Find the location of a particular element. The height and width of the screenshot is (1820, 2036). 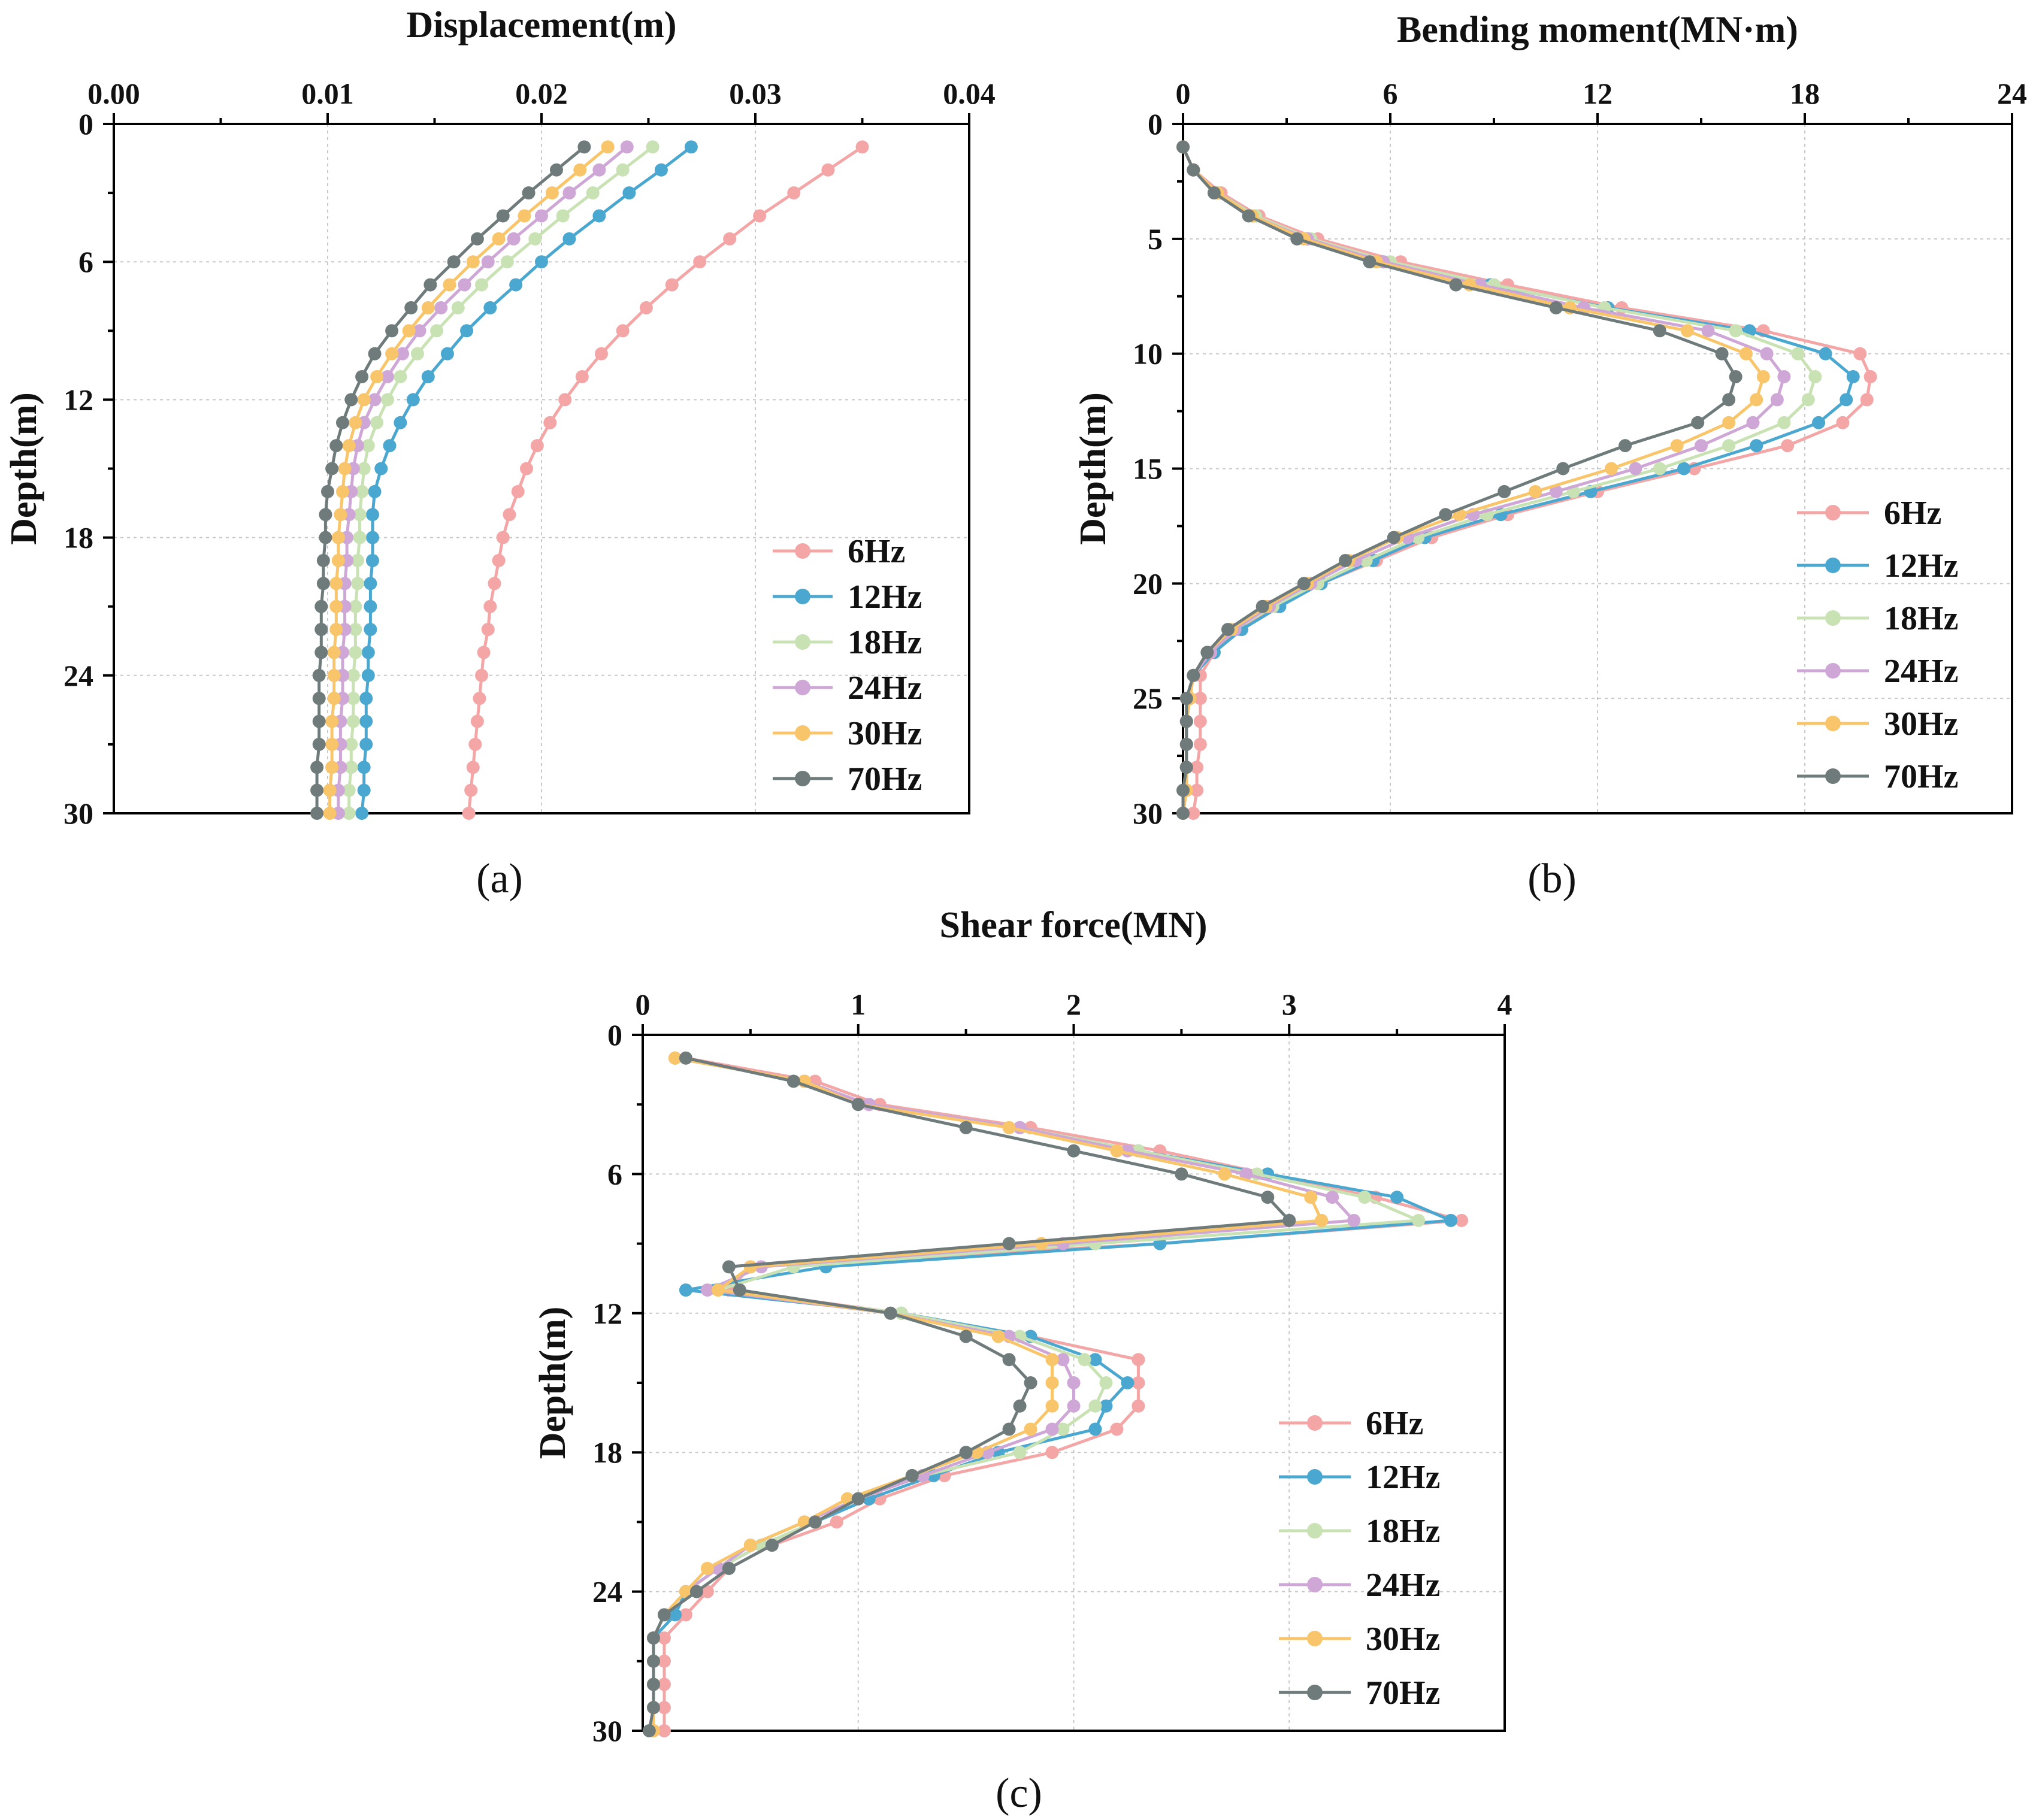

y-tick-label: 15 is located at coordinates (1148, 469).